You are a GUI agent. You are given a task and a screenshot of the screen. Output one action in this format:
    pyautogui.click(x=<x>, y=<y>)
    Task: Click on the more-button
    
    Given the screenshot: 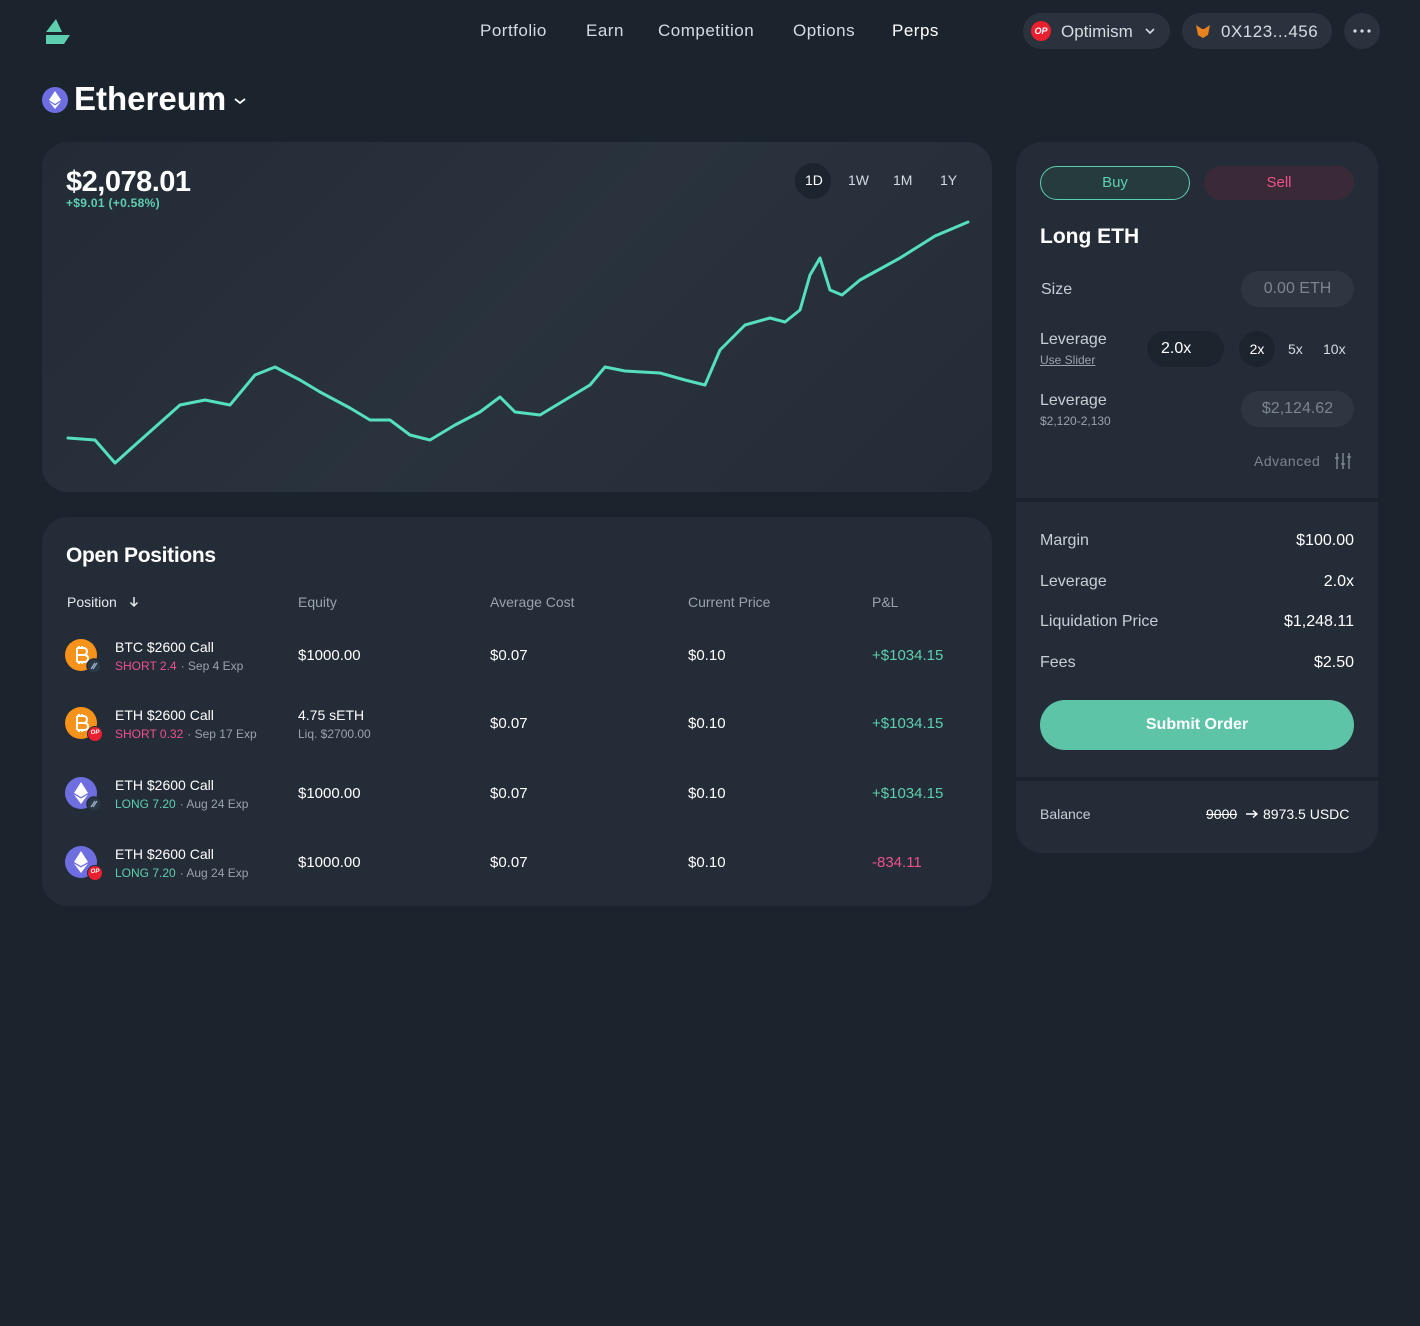 What is the action you would take?
    pyautogui.click(x=1362, y=31)
    